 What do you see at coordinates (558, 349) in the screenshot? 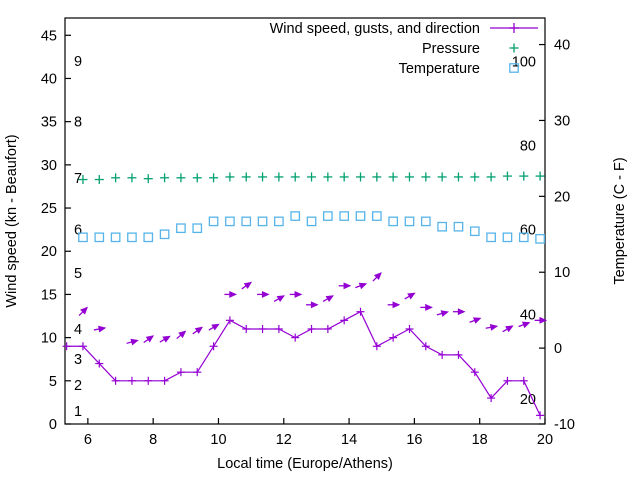
I see `y2-tick-label: 0` at bounding box center [558, 349].